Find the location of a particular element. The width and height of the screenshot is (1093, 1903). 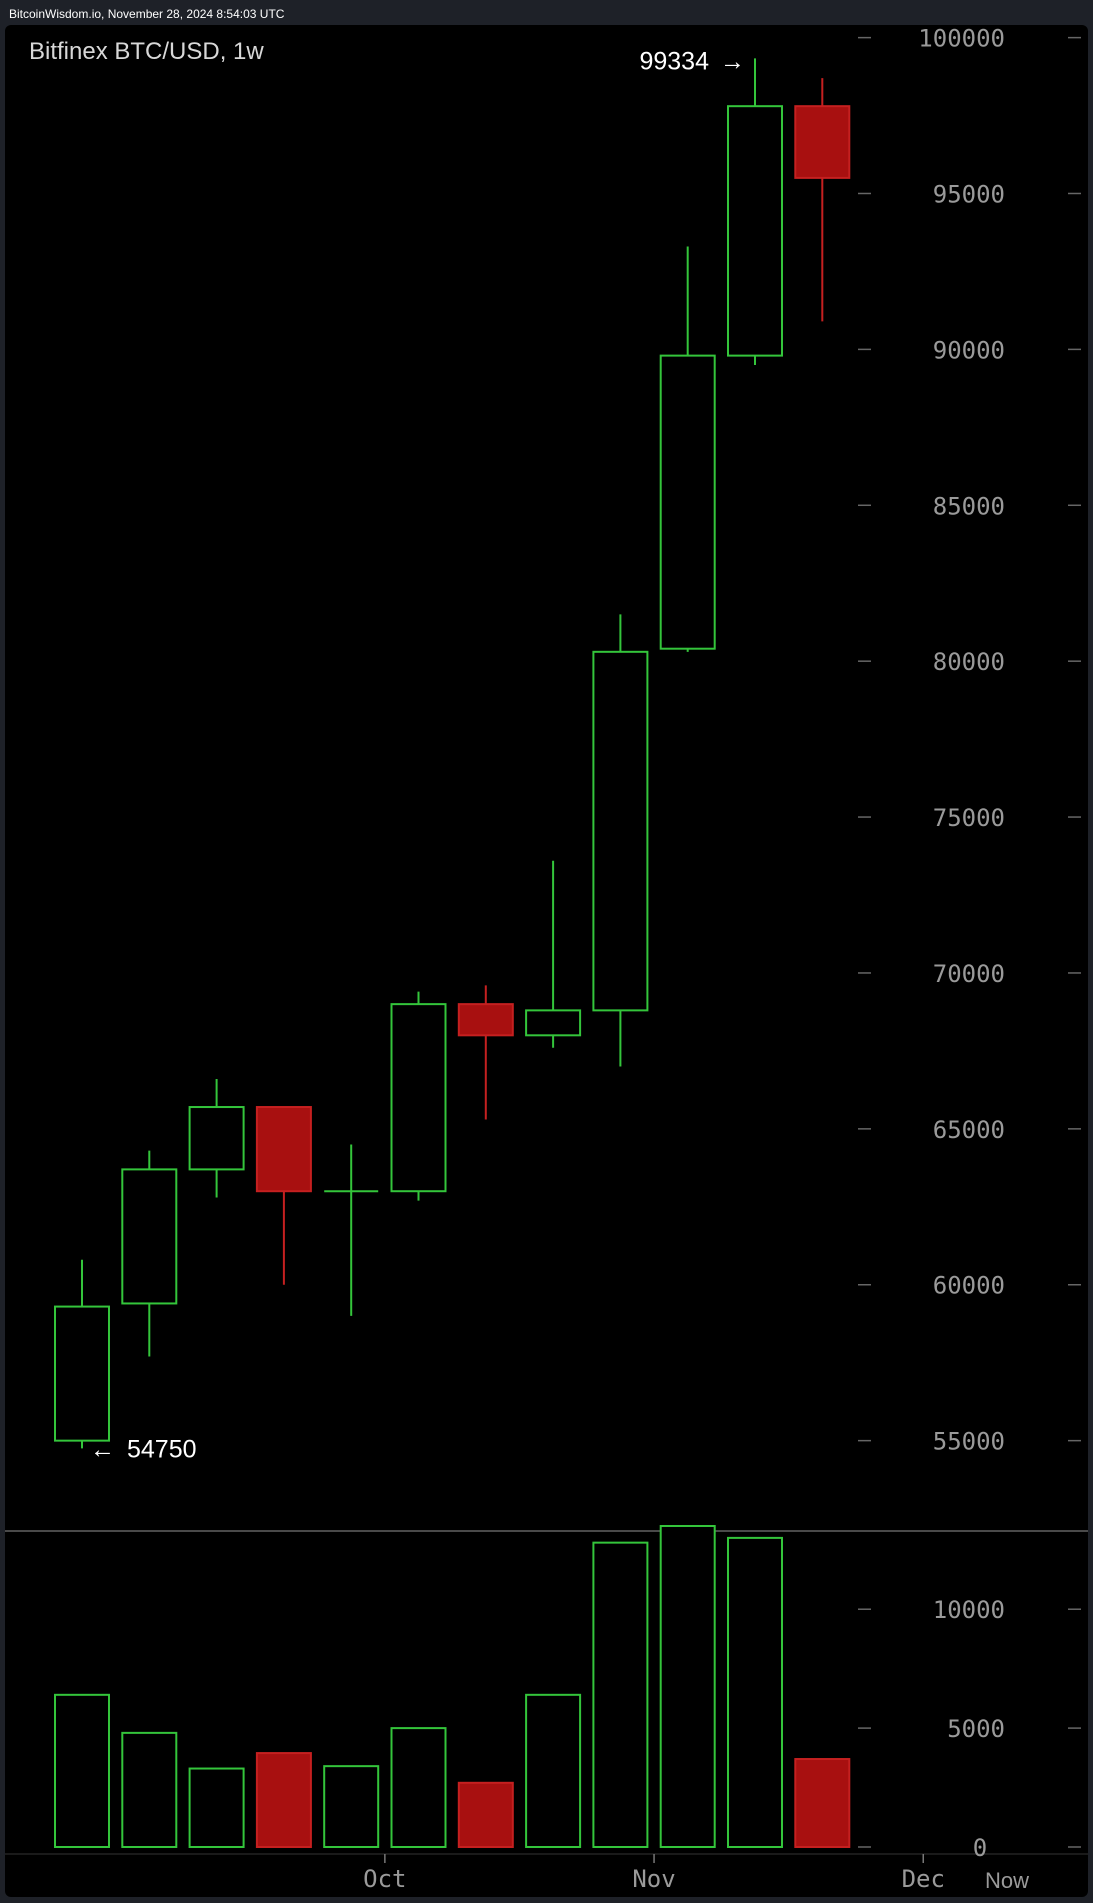

price-tick-label: 55000 is located at coordinates (969, 1442).